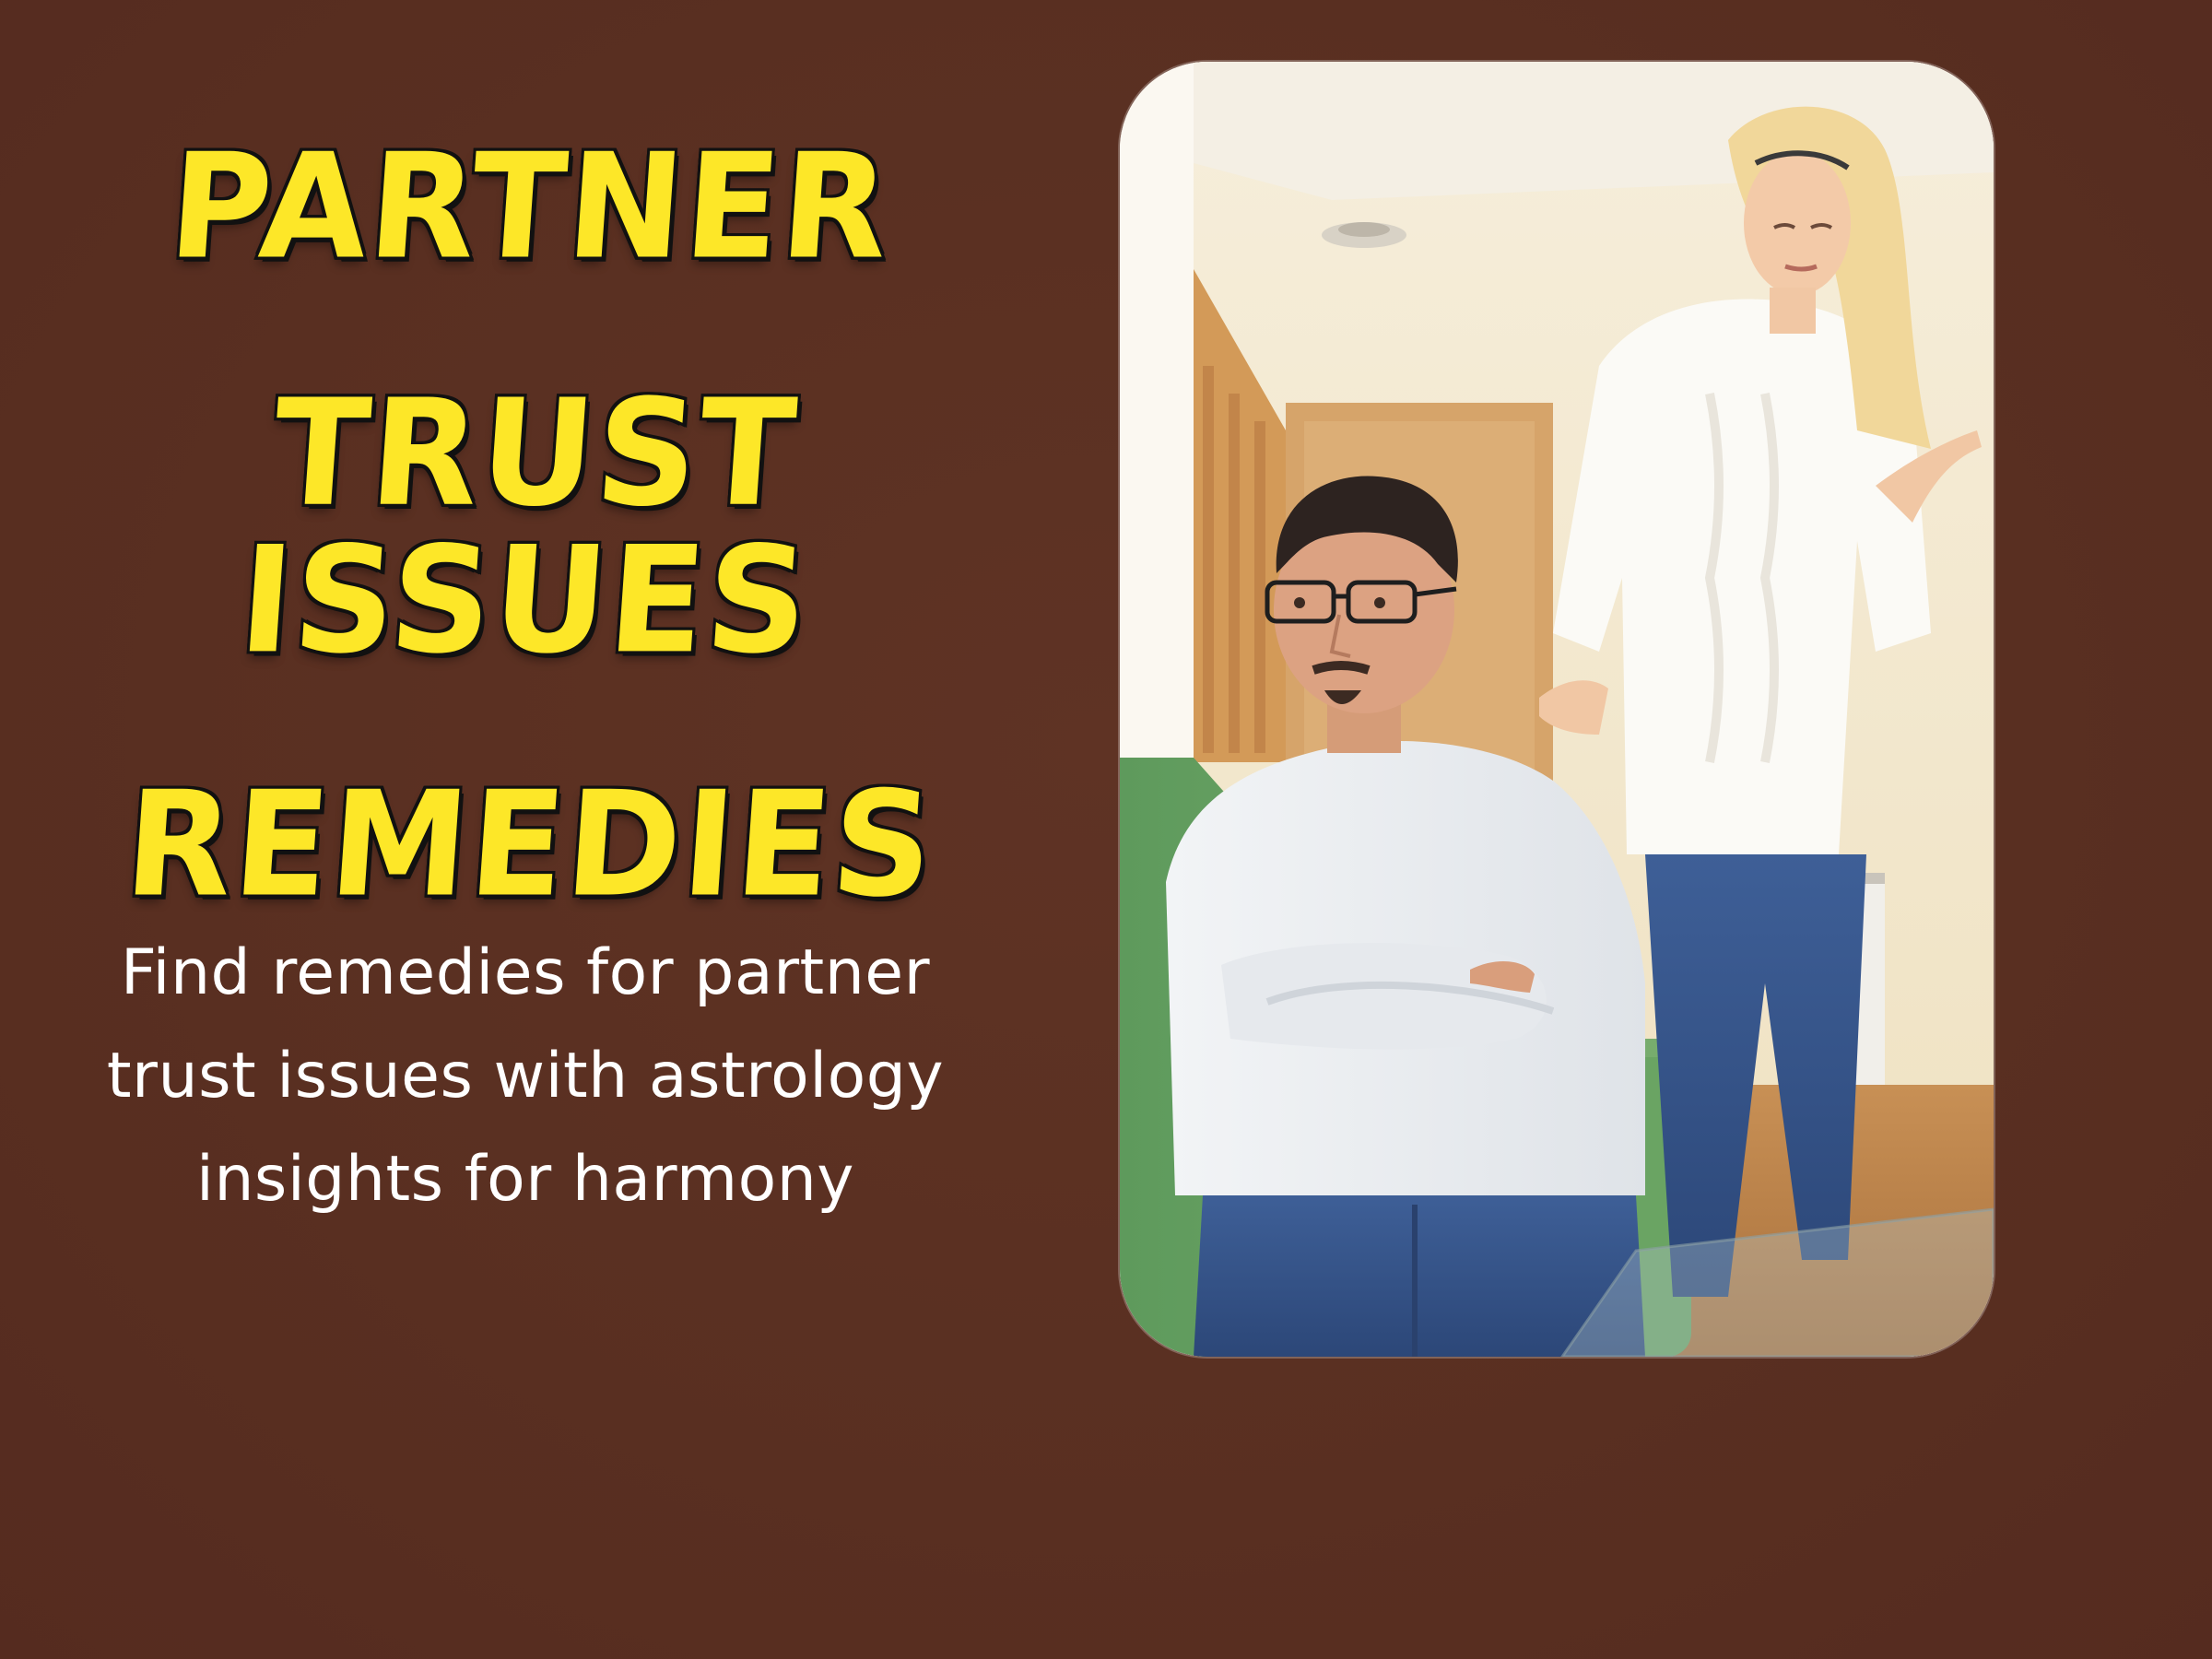  Describe the element at coordinates (525, 972) in the screenshot. I see `description-line-1: Find remedies for partner` at that location.